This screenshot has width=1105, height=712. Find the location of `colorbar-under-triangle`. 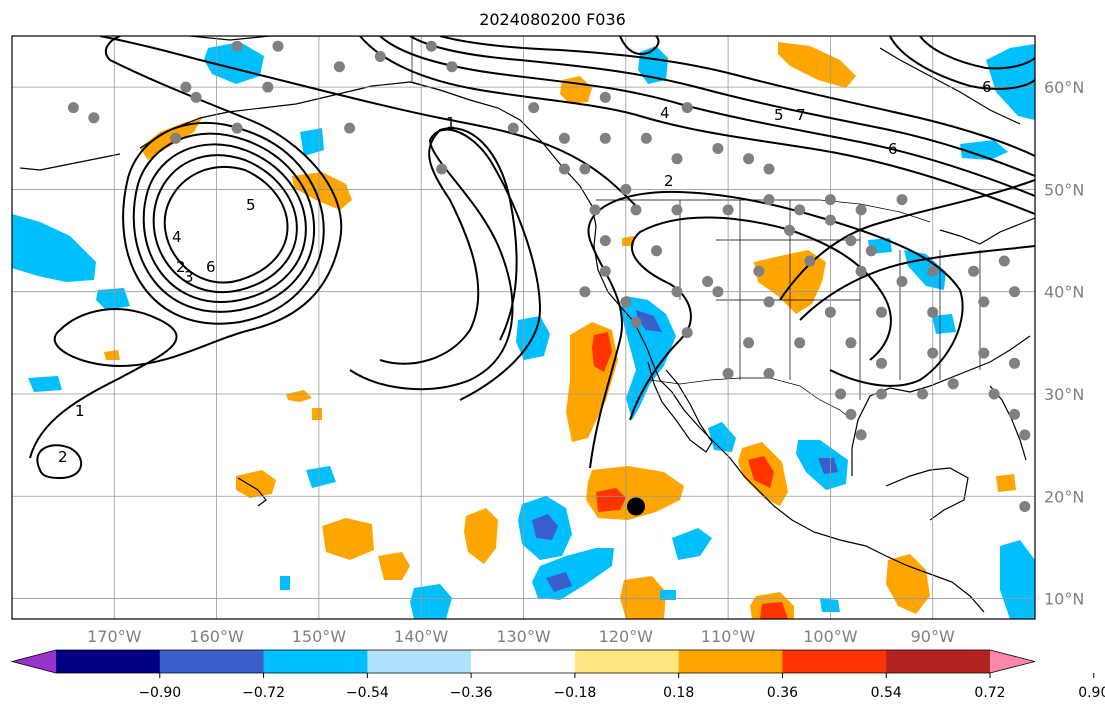

colorbar-under-triangle is located at coordinates (34, 661).